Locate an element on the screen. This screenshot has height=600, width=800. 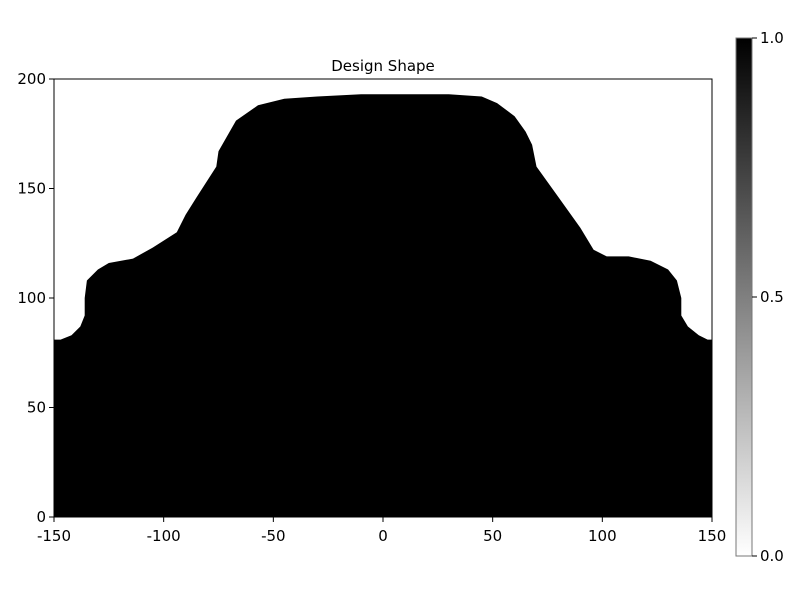
chart-title: Design Shape is located at coordinates (383, 66).